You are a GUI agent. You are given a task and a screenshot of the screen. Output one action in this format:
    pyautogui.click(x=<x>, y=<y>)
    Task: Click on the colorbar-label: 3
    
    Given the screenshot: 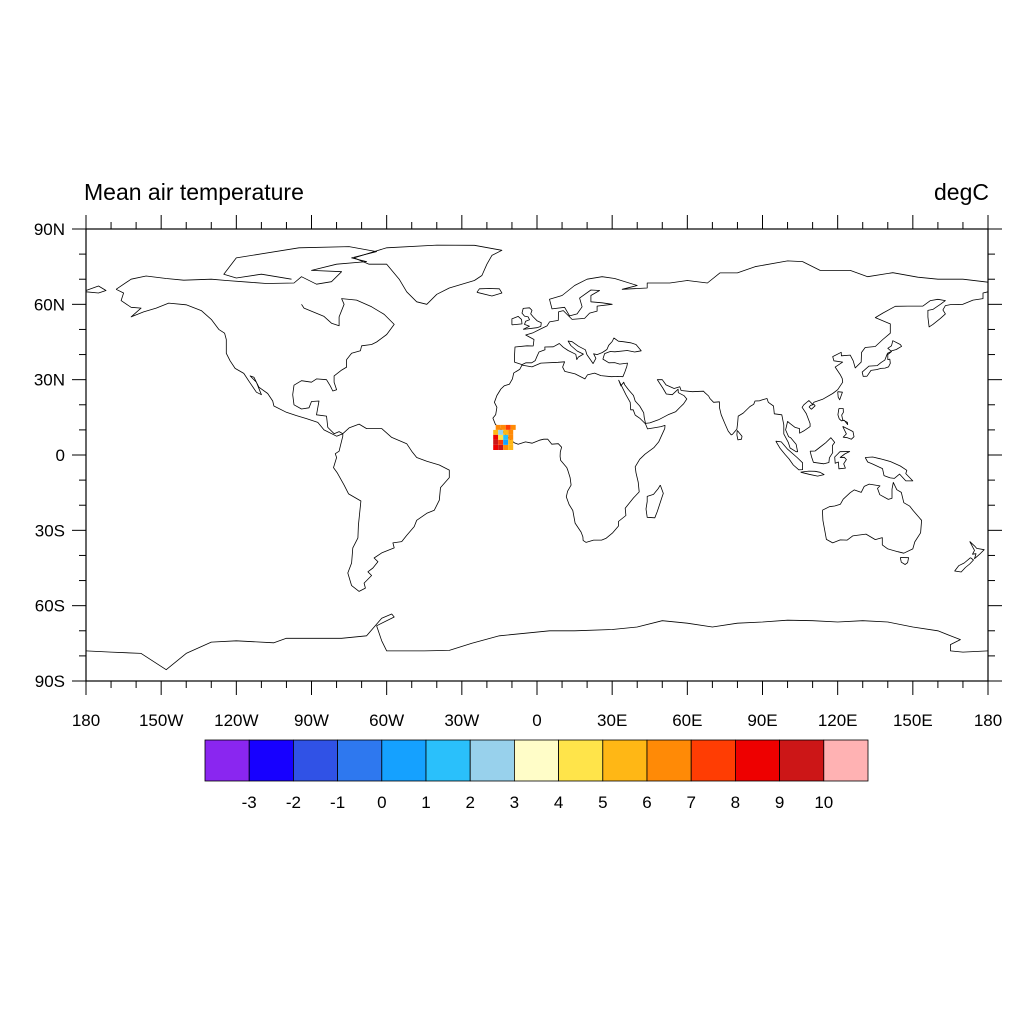 What is the action you would take?
    pyautogui.click(x=514, y=802)
    